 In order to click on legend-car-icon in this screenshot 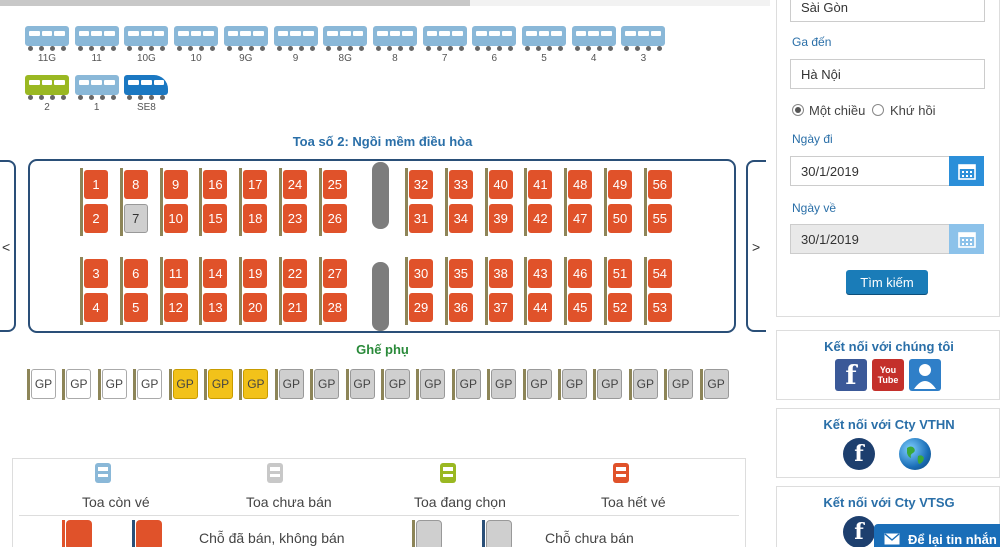, I will do `click(275, 473)`.